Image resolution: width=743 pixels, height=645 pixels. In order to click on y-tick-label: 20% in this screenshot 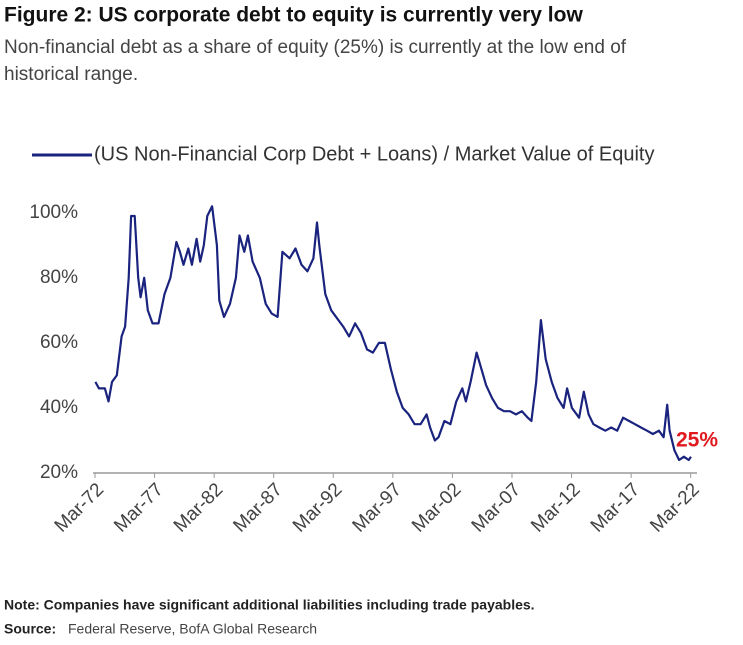, I will do `click(59, 472)`.